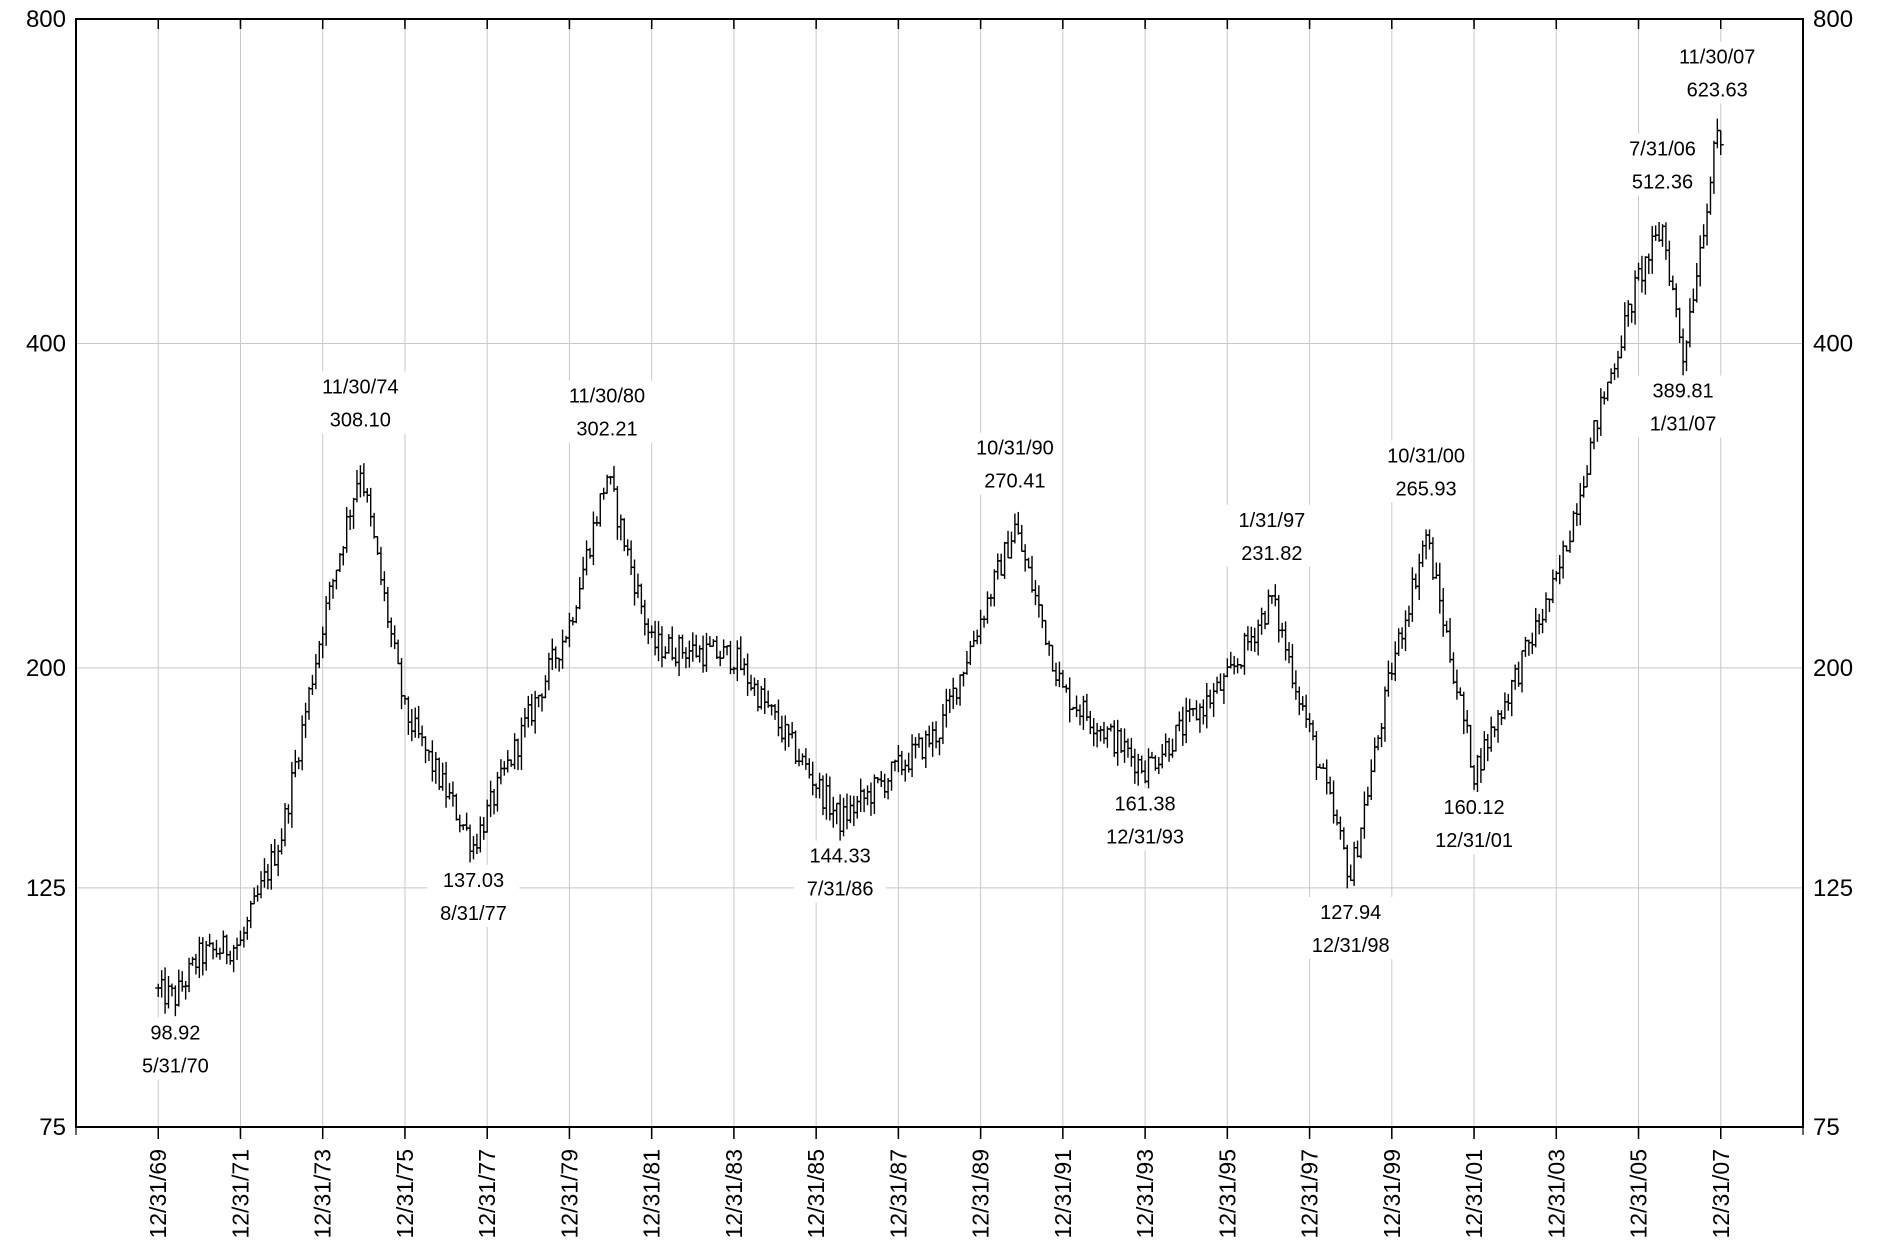 This screenshot has height=1249, width=1879. Describe the element at coordinates (175, 1033) in the screenshot. I see `annotation-line-1: 98.92` at that location.